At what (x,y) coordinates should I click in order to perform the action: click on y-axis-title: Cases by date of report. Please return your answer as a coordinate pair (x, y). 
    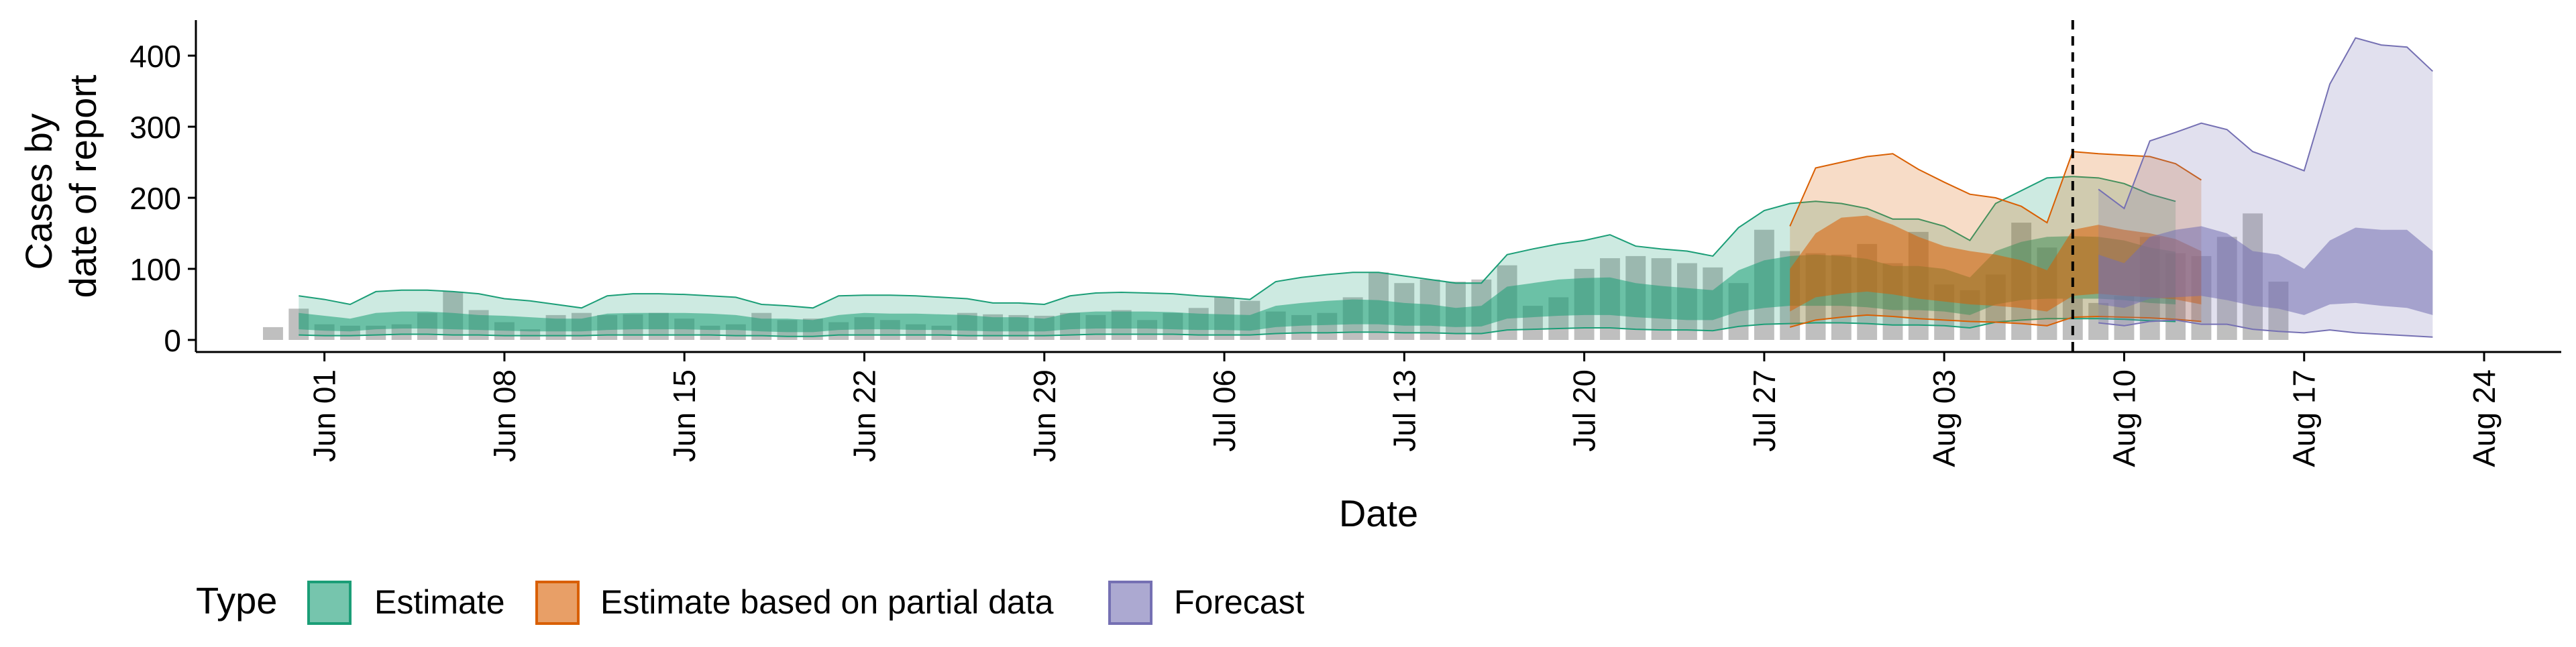
    Looking at the image, I should click on (60, 186).